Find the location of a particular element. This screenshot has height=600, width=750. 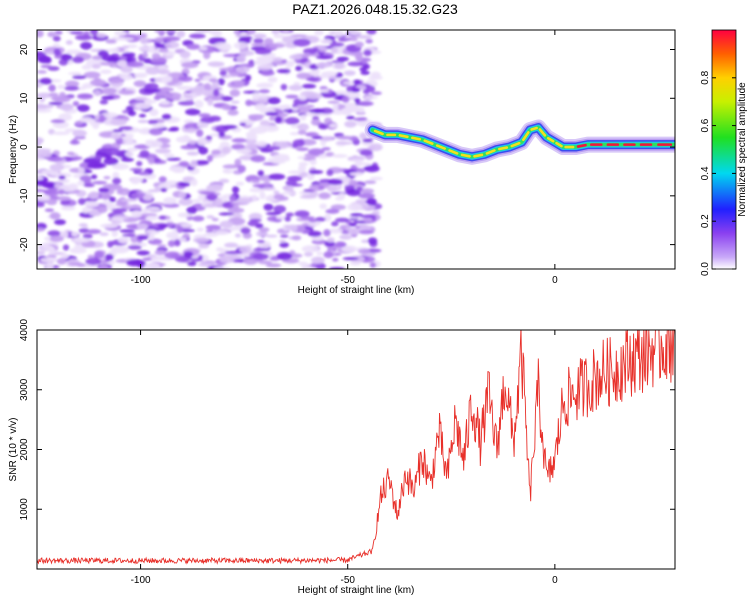

signal-track-layer is located at coordinates (522, 142).